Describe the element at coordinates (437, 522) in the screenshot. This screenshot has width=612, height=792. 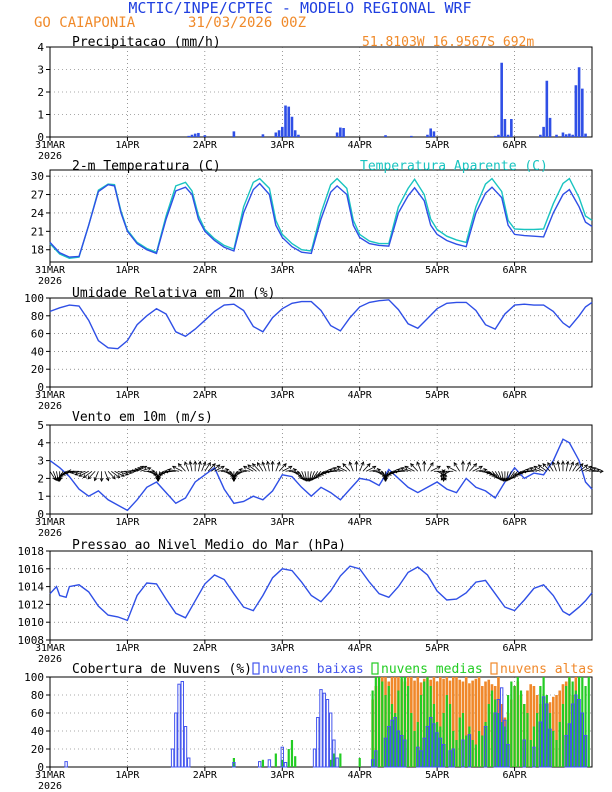
I see `x-tick-label: 5APR` at that location.